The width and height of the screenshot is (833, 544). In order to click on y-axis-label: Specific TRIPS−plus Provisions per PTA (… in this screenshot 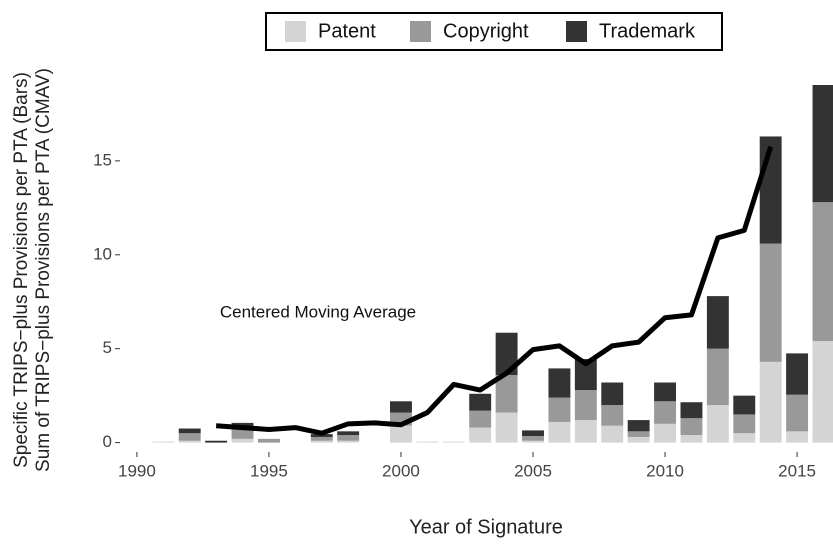, I will do `click(21, 270)`.